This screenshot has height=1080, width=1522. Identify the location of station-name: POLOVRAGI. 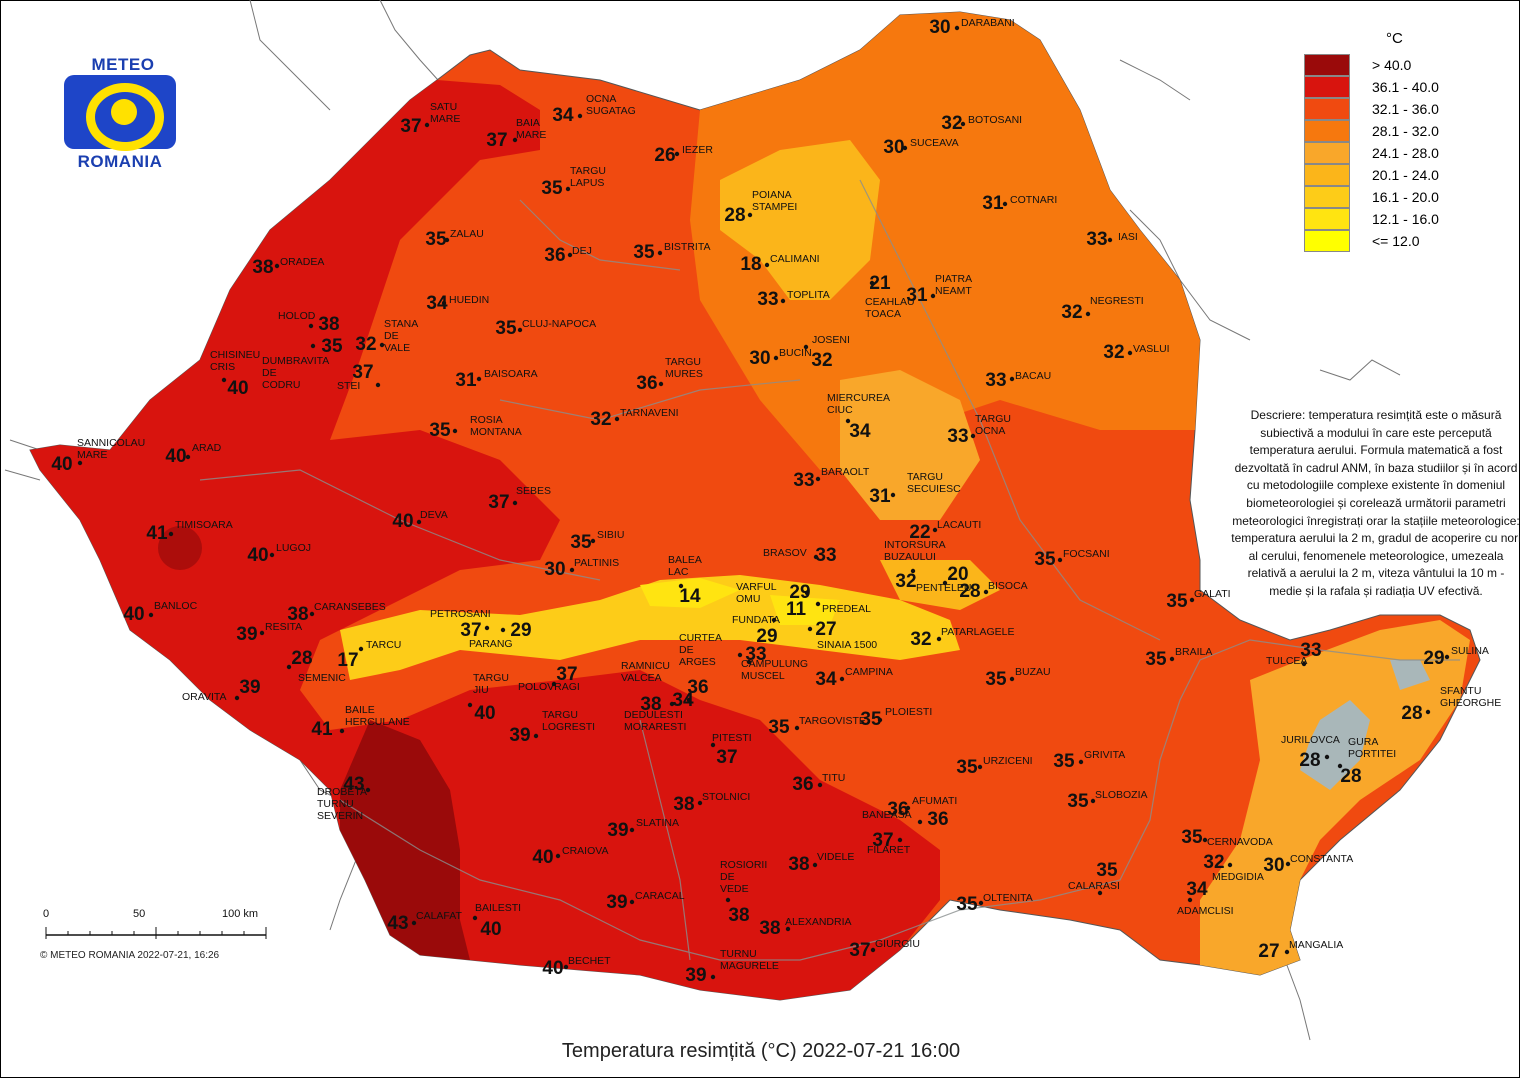
(549, 687).